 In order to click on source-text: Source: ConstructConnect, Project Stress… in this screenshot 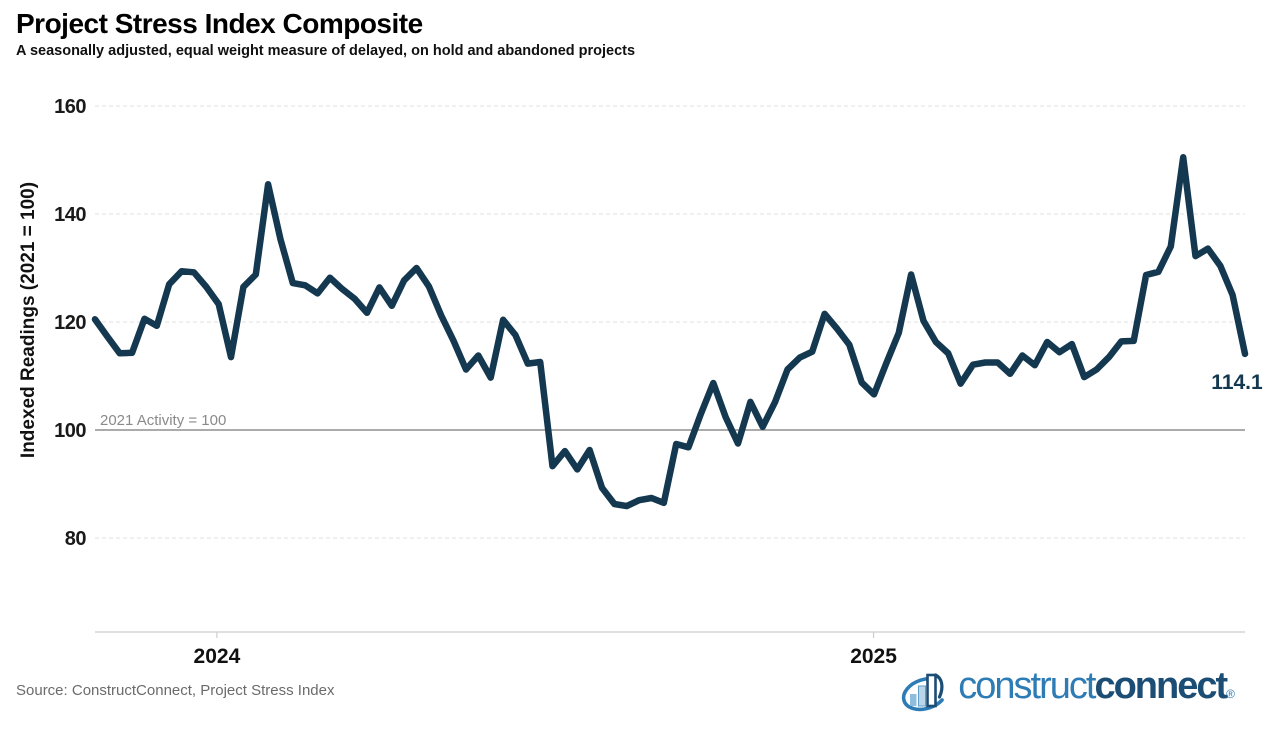, I will do `click(175, 690)`.